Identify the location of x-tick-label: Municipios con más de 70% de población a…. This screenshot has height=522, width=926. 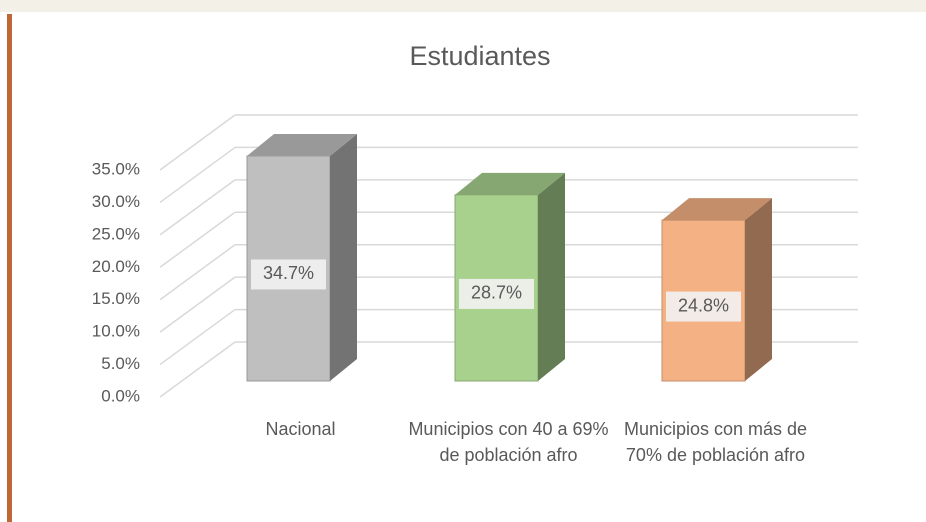
(715, 442).